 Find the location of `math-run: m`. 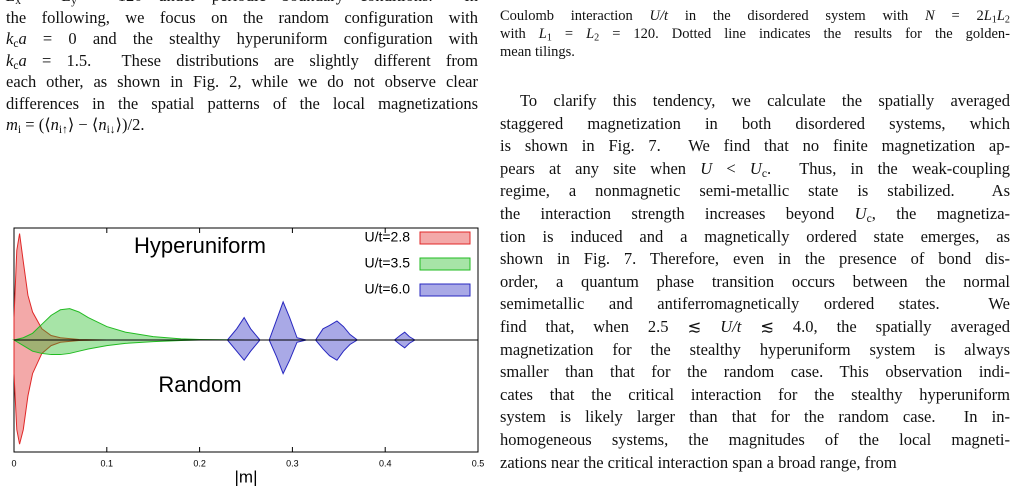

math-run: m is located at coordinates (12, 124).